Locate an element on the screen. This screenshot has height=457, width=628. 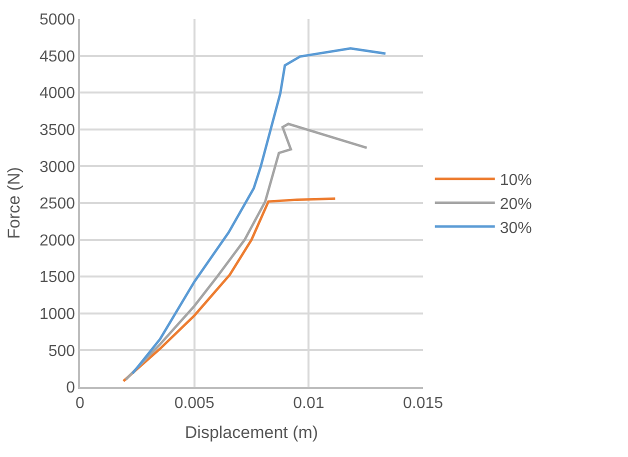
y-tick-label: 5000 is located at coordinates (57, 20).